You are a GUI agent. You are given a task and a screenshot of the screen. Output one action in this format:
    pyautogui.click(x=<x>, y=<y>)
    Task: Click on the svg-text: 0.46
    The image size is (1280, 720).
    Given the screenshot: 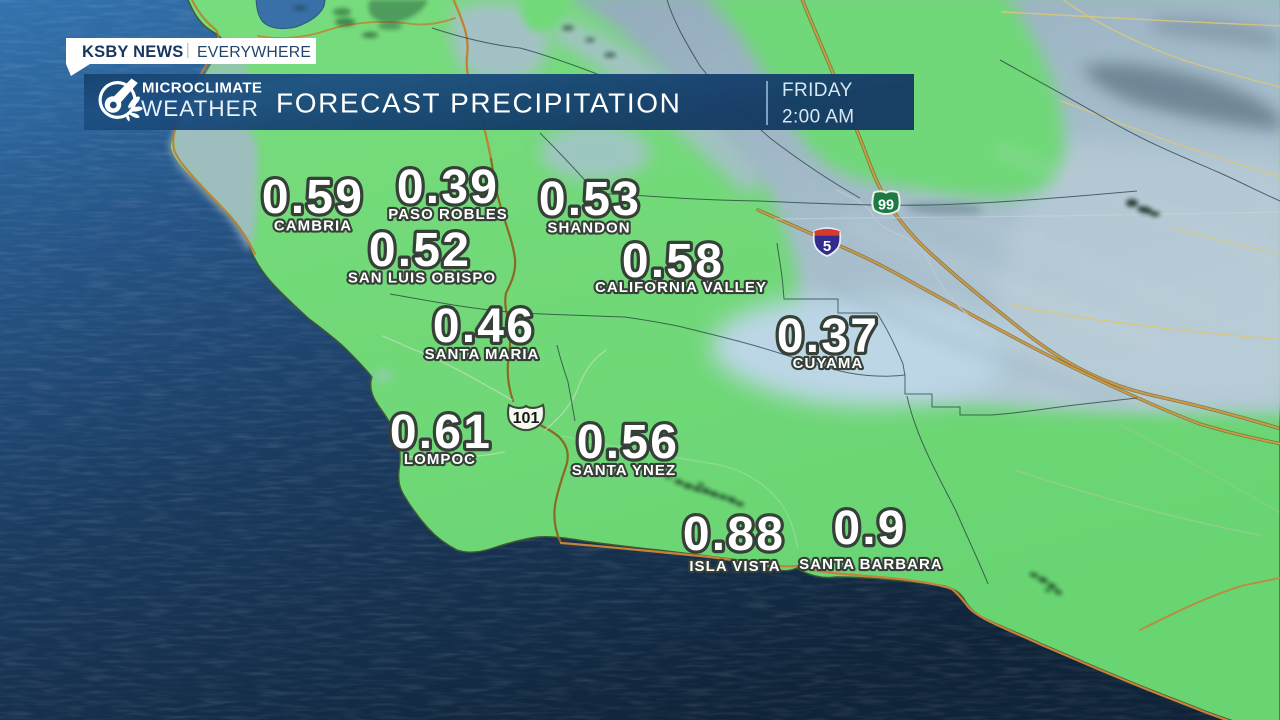 What is the action you would take?
    pyautogui.click(x=484, y=326)
    